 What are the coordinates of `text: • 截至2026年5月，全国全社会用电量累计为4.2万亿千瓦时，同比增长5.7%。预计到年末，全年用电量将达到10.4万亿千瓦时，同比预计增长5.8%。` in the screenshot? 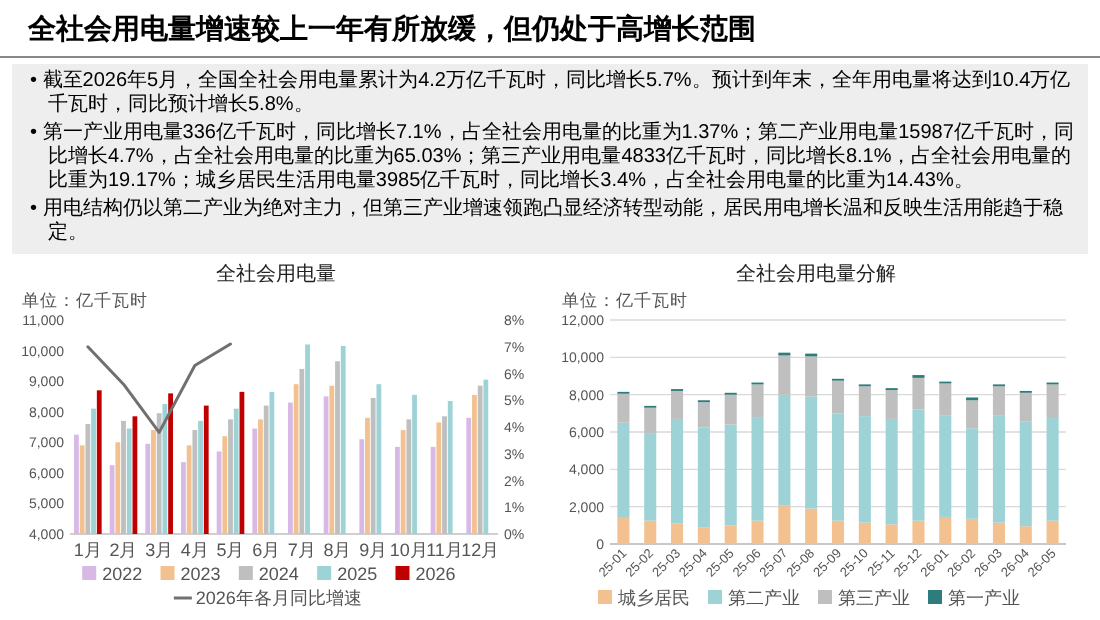 It's located at (551, 94).